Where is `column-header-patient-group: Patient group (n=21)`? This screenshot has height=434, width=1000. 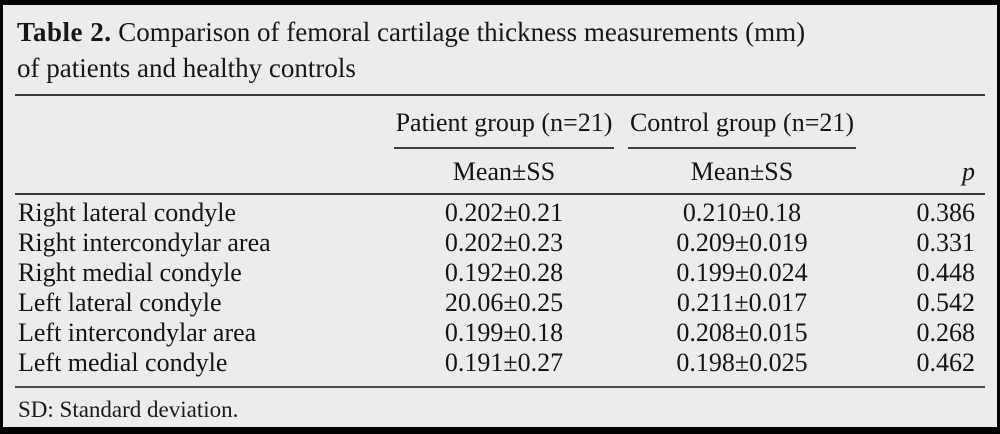
column-header-patient-group: Patient group (n=21) is located at coordinates (504, 128).